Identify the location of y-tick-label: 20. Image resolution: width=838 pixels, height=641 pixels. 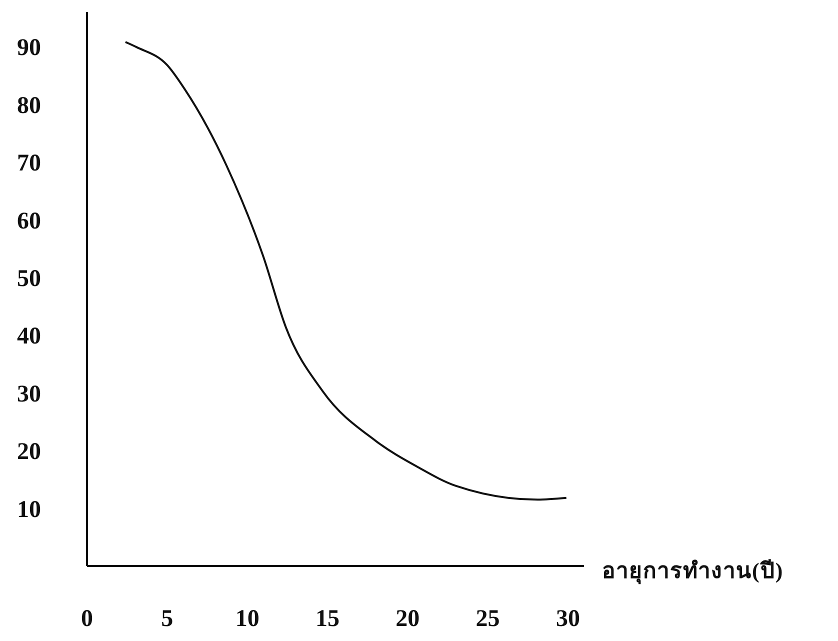
(29, 452).